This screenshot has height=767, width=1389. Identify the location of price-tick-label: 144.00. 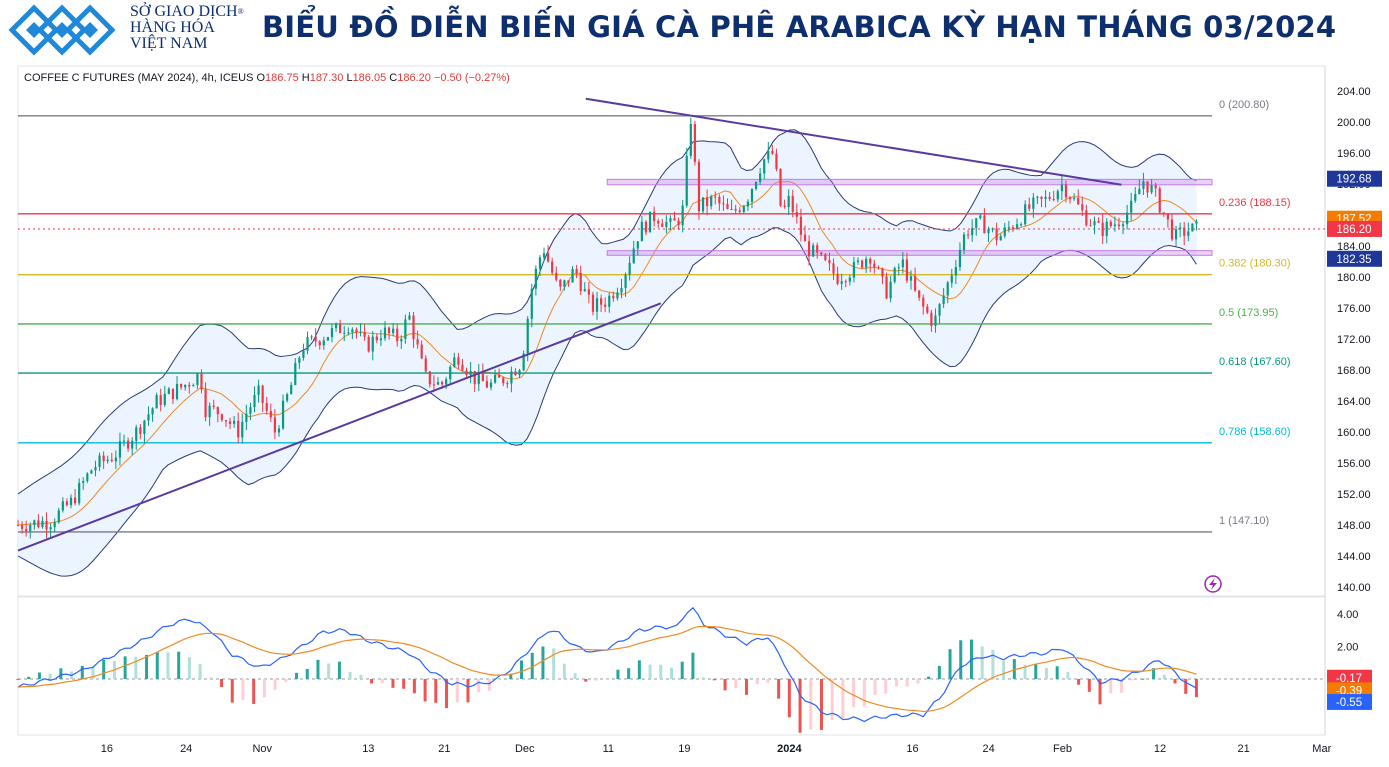
(1354, 557).